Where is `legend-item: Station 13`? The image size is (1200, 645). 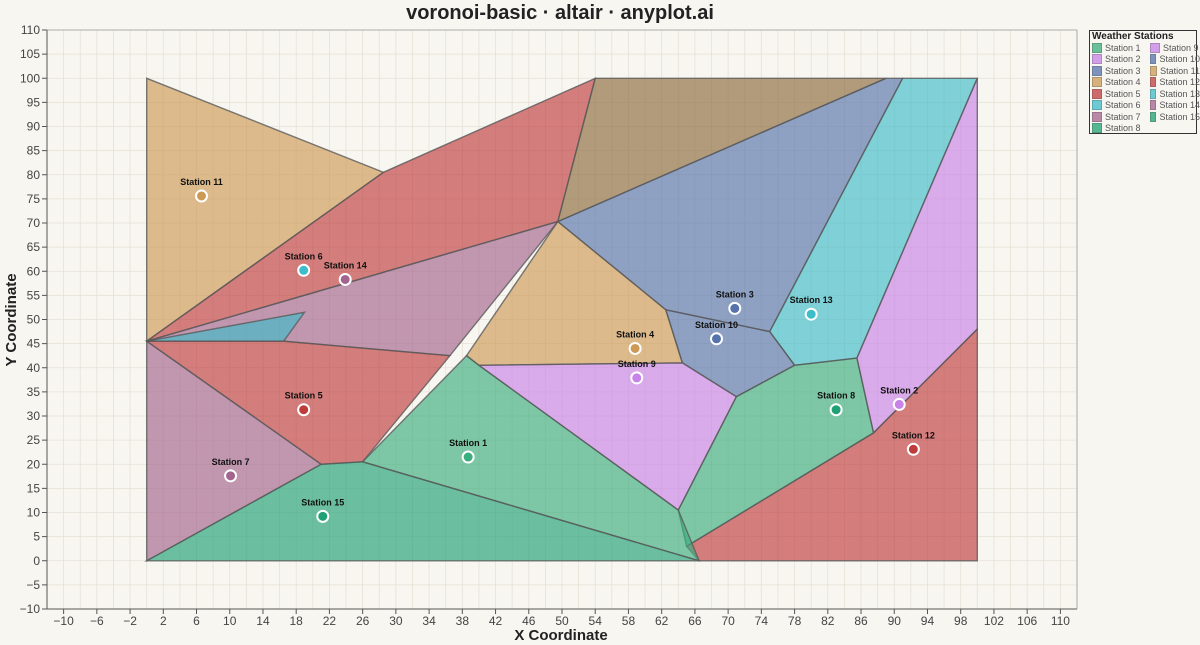 legend-item: Station 13 is located at coordinates (1175, 94).